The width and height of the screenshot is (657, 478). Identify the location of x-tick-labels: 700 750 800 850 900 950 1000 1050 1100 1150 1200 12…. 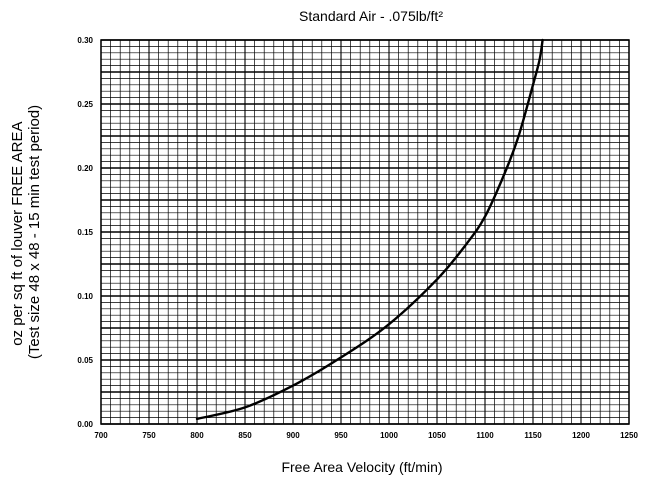
(366, 435).